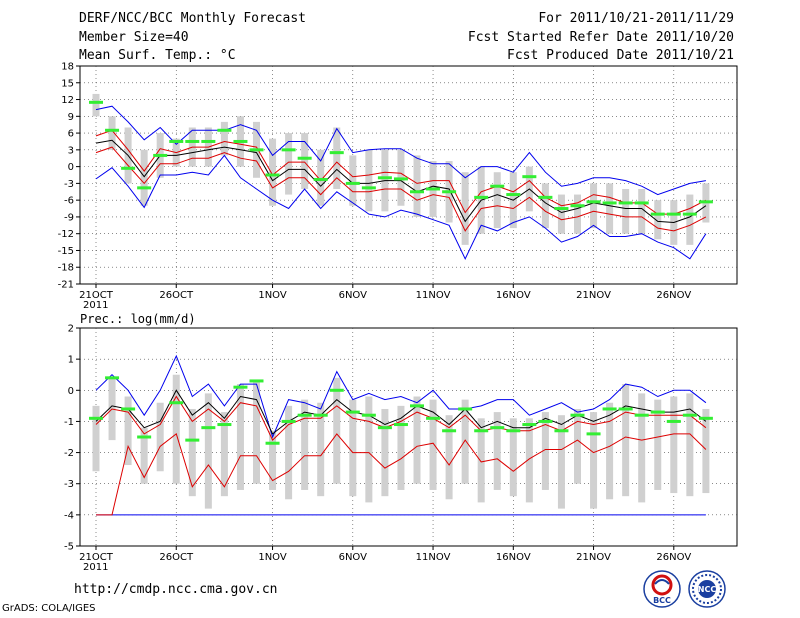 This screenshot has height=618, width=800. I want to click on y-tick-label: -12, so click(66, 234).